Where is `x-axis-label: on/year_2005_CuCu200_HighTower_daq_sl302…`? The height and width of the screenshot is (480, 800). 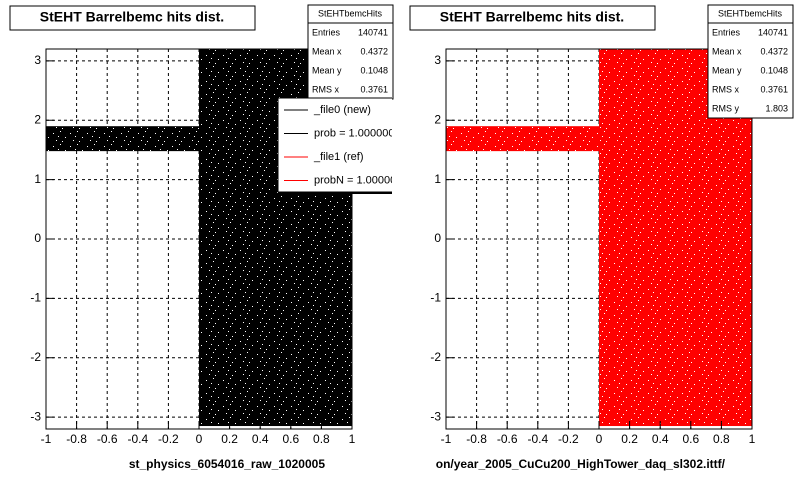 x-axis-label: on/year_2005_CuCu200_HighTower_daq_sl302… is located at coordinates (581, 464).